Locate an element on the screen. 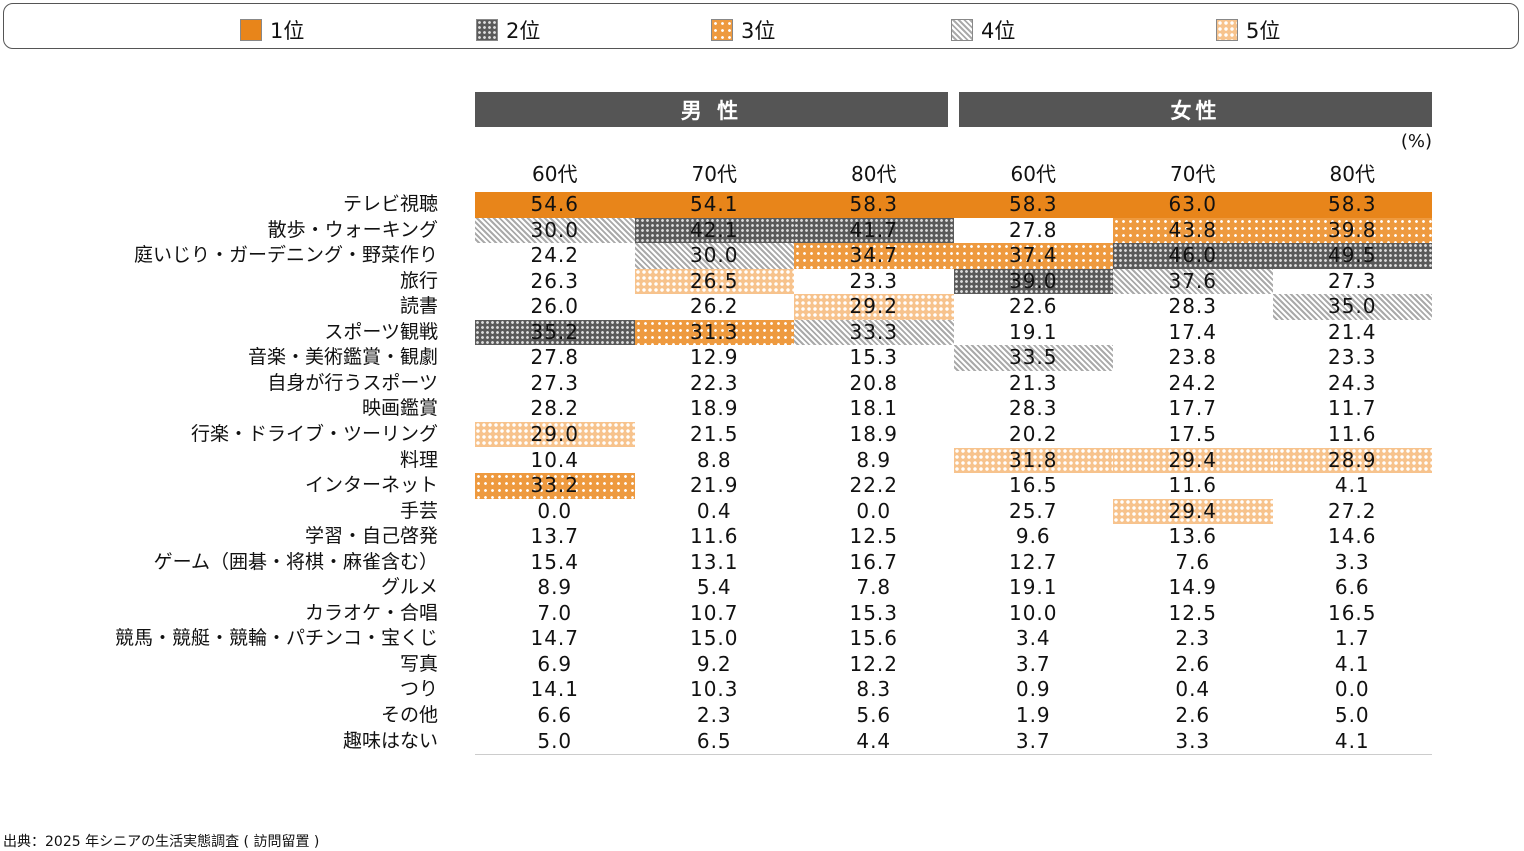 Image resolution: width=1524 pixels, height=851 pixels. legend-item-rank2: 2位 is located at coordinates (508, 30).